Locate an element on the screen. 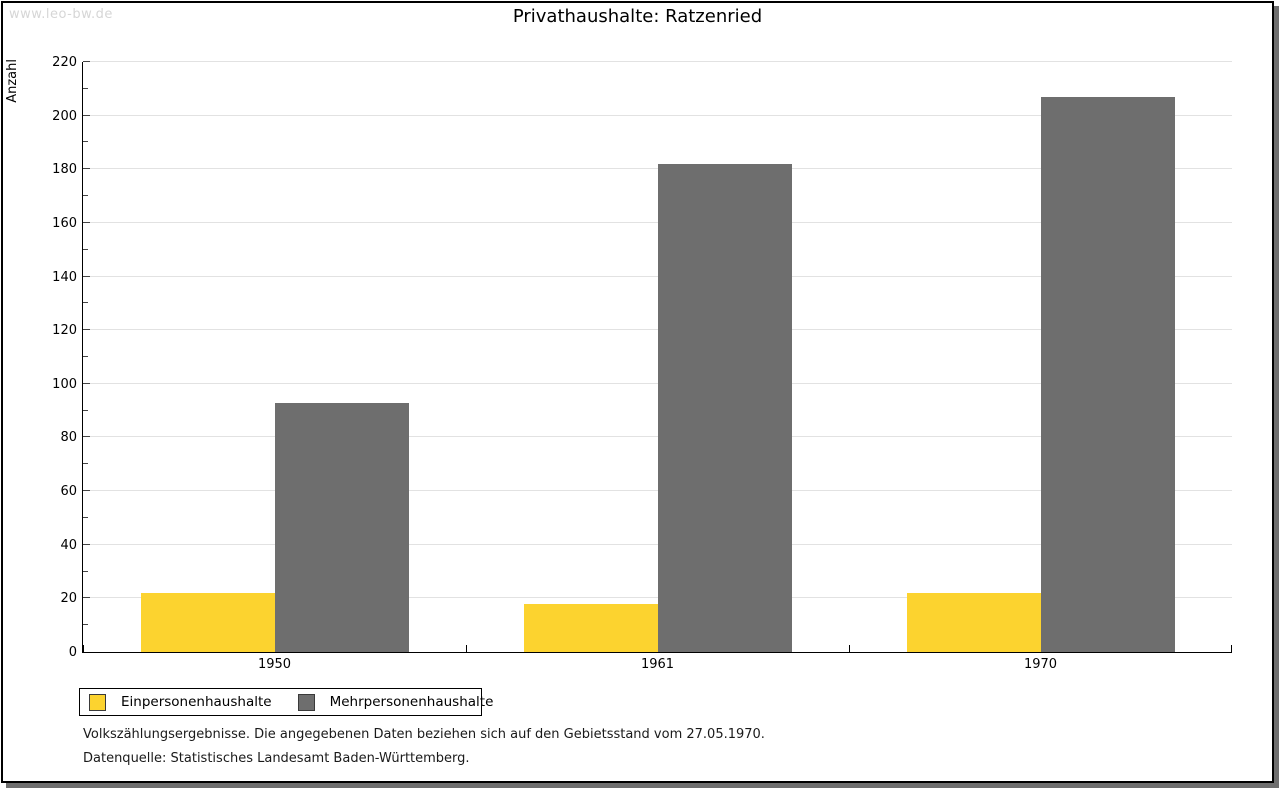  bar-einpersonenhaushalte-1970 is located at coordinates (973, 622).